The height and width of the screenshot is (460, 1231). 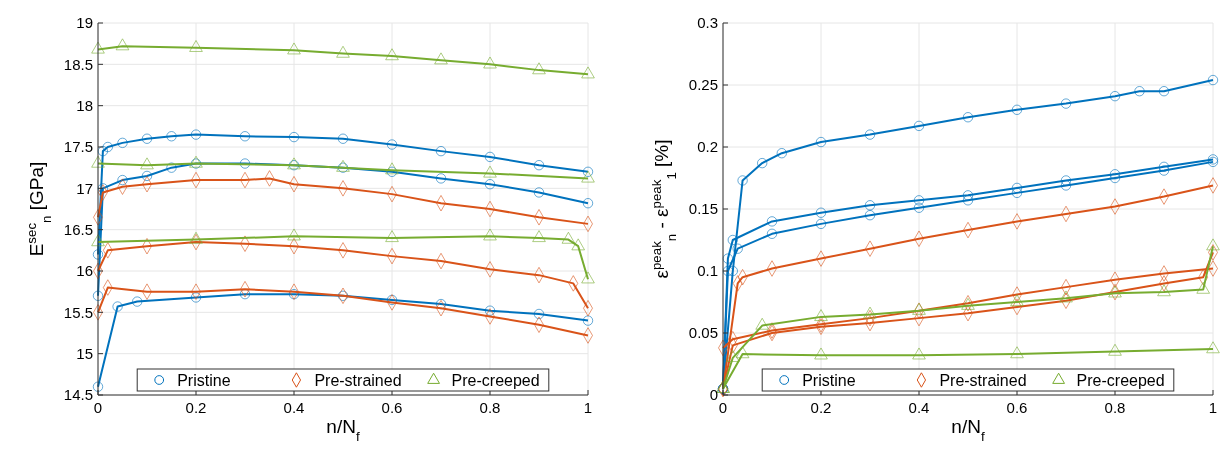 What do you see at coordinates (707, 271) in the screenshot?
I see `y-tick-label: 0.1` at bounding box center [707, 271].